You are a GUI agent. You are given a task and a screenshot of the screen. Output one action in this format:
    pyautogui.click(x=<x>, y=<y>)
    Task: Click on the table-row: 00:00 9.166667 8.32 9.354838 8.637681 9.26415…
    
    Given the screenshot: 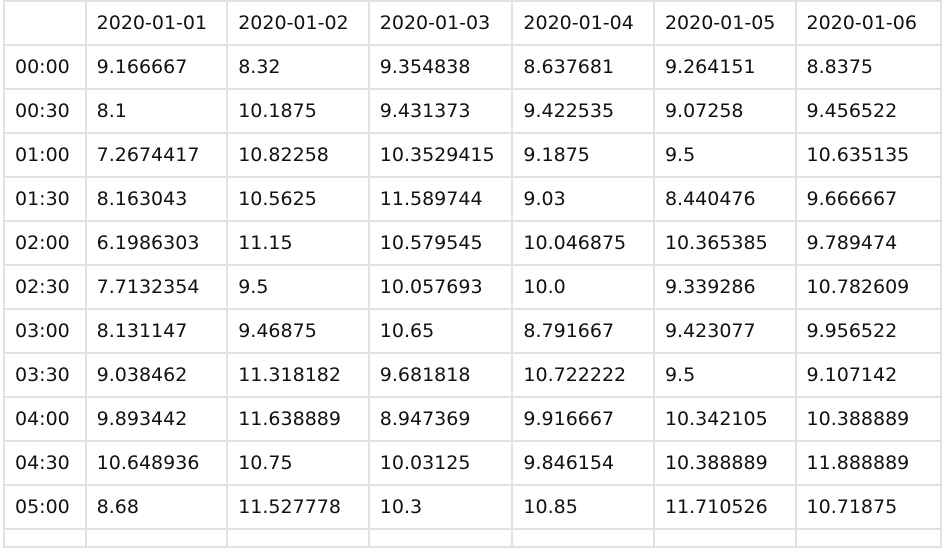 What is the action you would take?
    pyautogui.click(x=472, y=67)
    